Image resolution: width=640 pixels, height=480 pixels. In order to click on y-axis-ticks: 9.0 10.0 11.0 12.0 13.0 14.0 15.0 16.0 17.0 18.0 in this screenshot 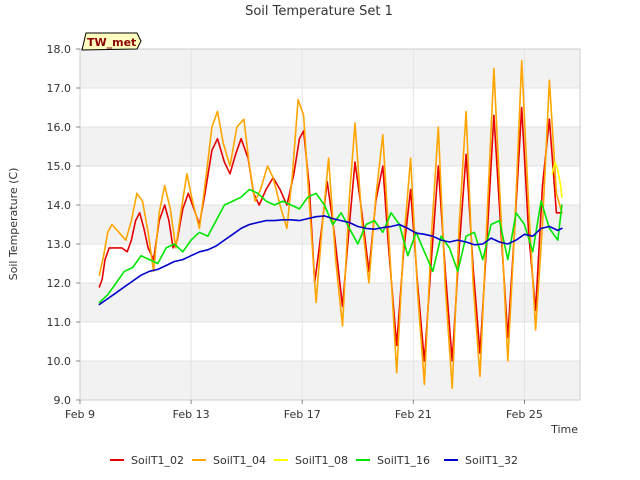, I will do `click(63, 225)`.